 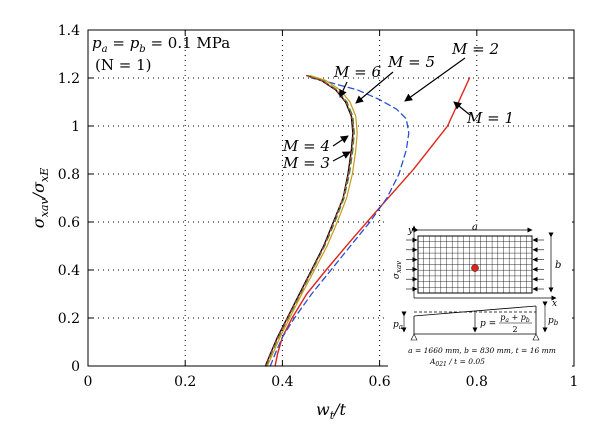 What do you see at coordinates (490, 118) in the screenshot?
I see `label-m1: M = 1` at bounding box center [490, 118].